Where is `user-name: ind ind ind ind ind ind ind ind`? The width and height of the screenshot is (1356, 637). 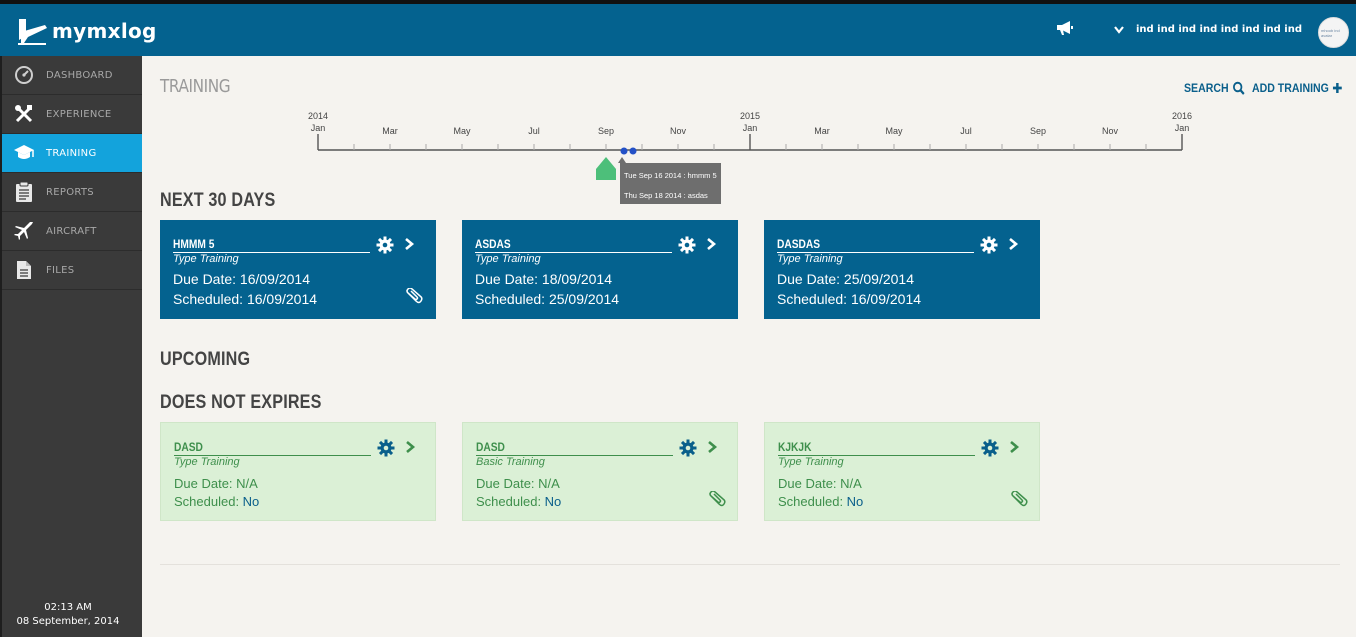
user-name: ind ind ind ind ind ind ind ind is located at coordinates (1219, 29).